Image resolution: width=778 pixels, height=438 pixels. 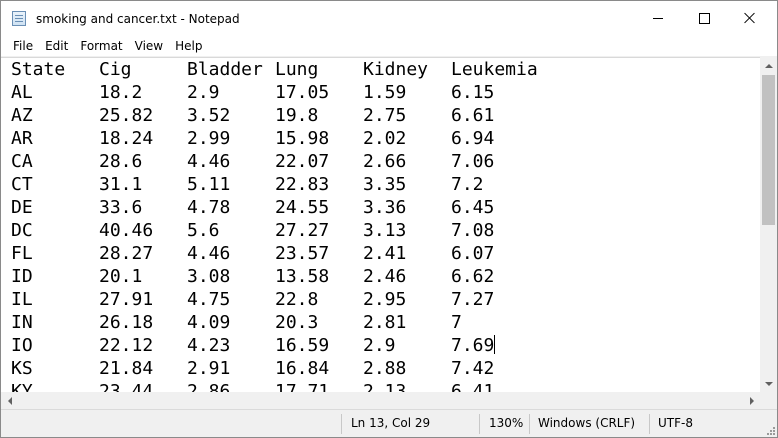 What do you see at coordinates (473, 299) in the screenshot?
I see `text-cell: 7.27` at bounding box center [473, 299].